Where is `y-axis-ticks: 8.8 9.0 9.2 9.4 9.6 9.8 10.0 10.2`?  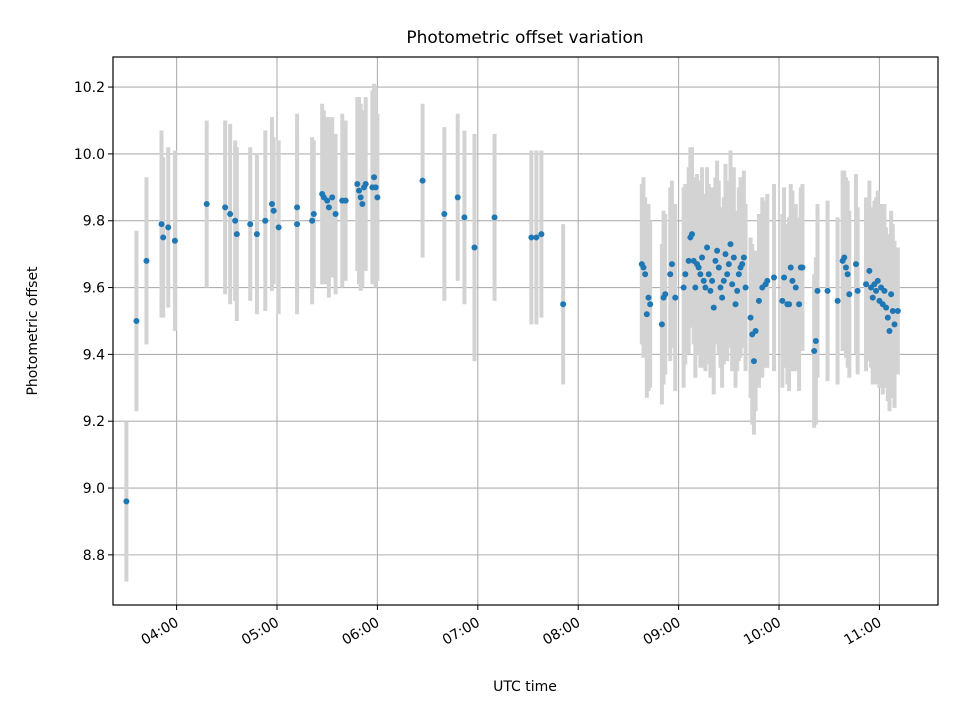
y-axis-ticks: 8.8 9.0 9.2 9.4 9.6 9.8 10.0 10.2 is located at coordinates (93, 322).